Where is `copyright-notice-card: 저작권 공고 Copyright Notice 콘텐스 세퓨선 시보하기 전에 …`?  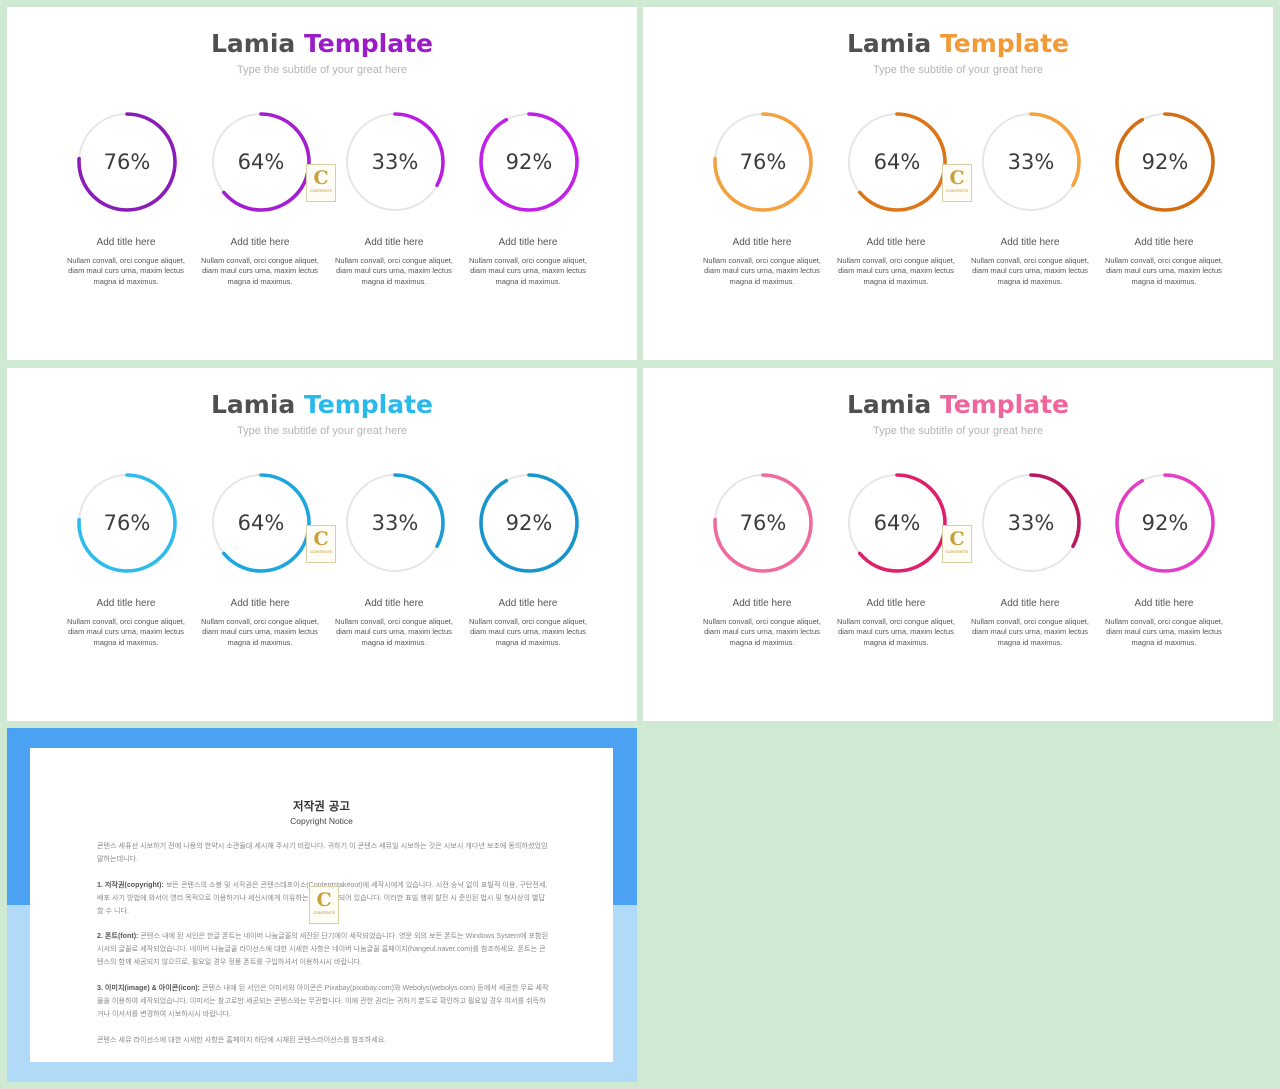
copyright-notice-card: 저작권 공고 Copyright Notice 콘텐스 세퓨선 시보하기 전에 … is located at coordinates (321, 905).